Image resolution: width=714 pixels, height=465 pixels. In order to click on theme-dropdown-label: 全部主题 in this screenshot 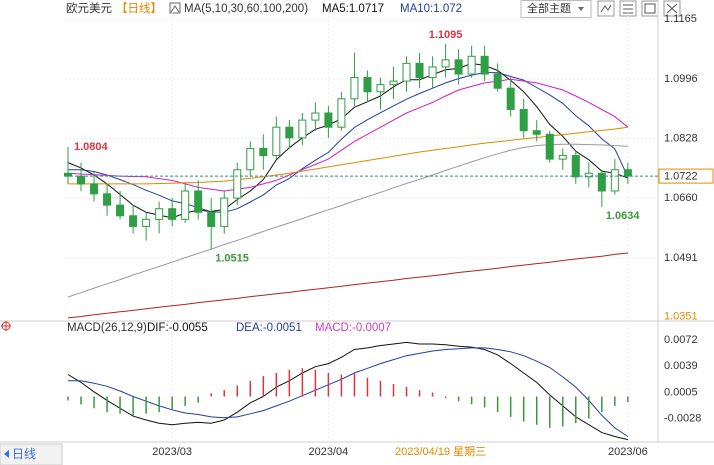, I will do `click(549, 8)`.